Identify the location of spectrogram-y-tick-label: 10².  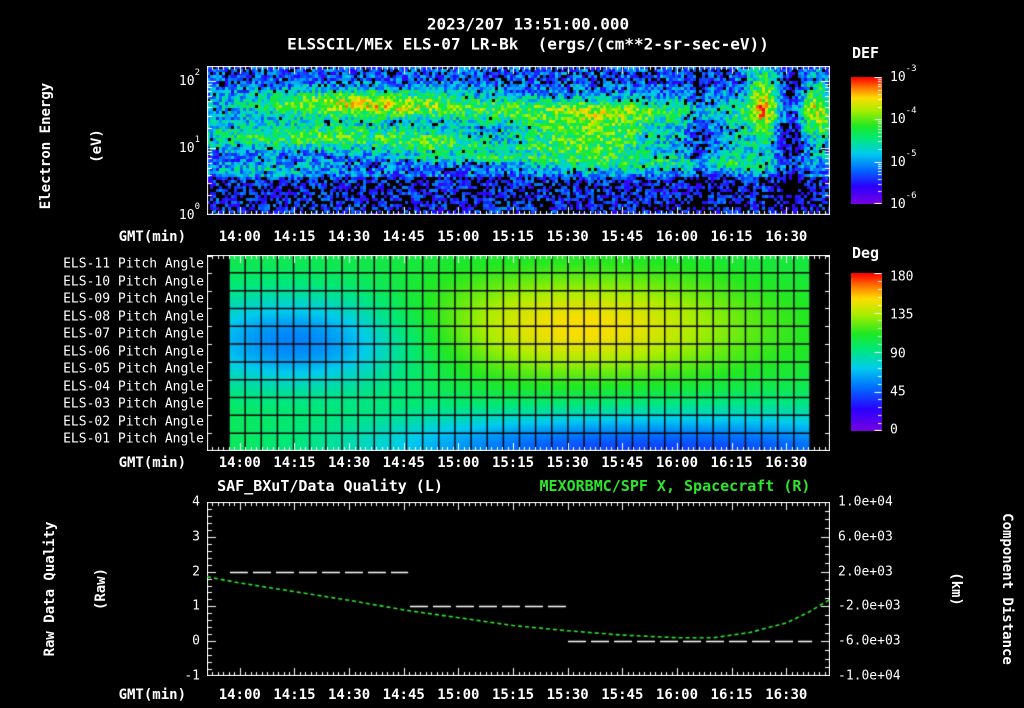
(189, 78).